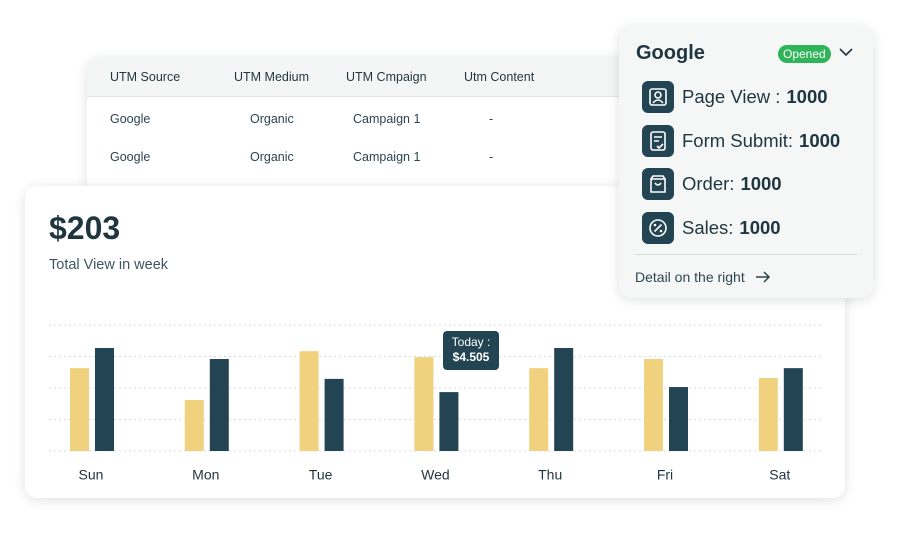 The width and height of the screenshot is (900, 534). I want to click on tooltip-label: Today :, so click(471, 342).